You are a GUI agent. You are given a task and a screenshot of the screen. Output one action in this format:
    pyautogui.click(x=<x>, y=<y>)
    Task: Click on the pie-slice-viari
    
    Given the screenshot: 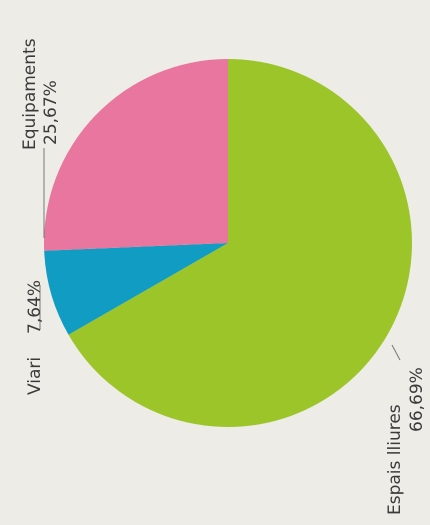 What is the action you would take?
    pyautogui.click(x=136, y=289)
    